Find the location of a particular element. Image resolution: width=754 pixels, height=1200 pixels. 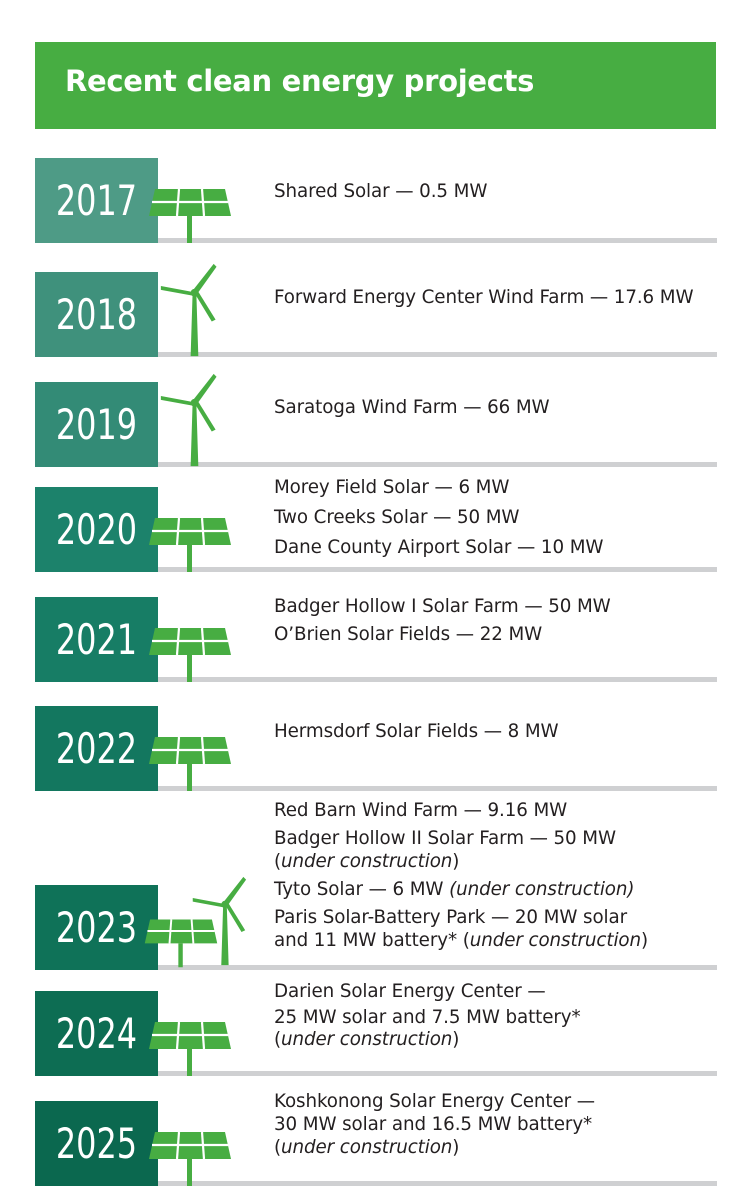

project-text: 25 MW solar and 7.5 MW battery* is located at coordinates (427, 1017).